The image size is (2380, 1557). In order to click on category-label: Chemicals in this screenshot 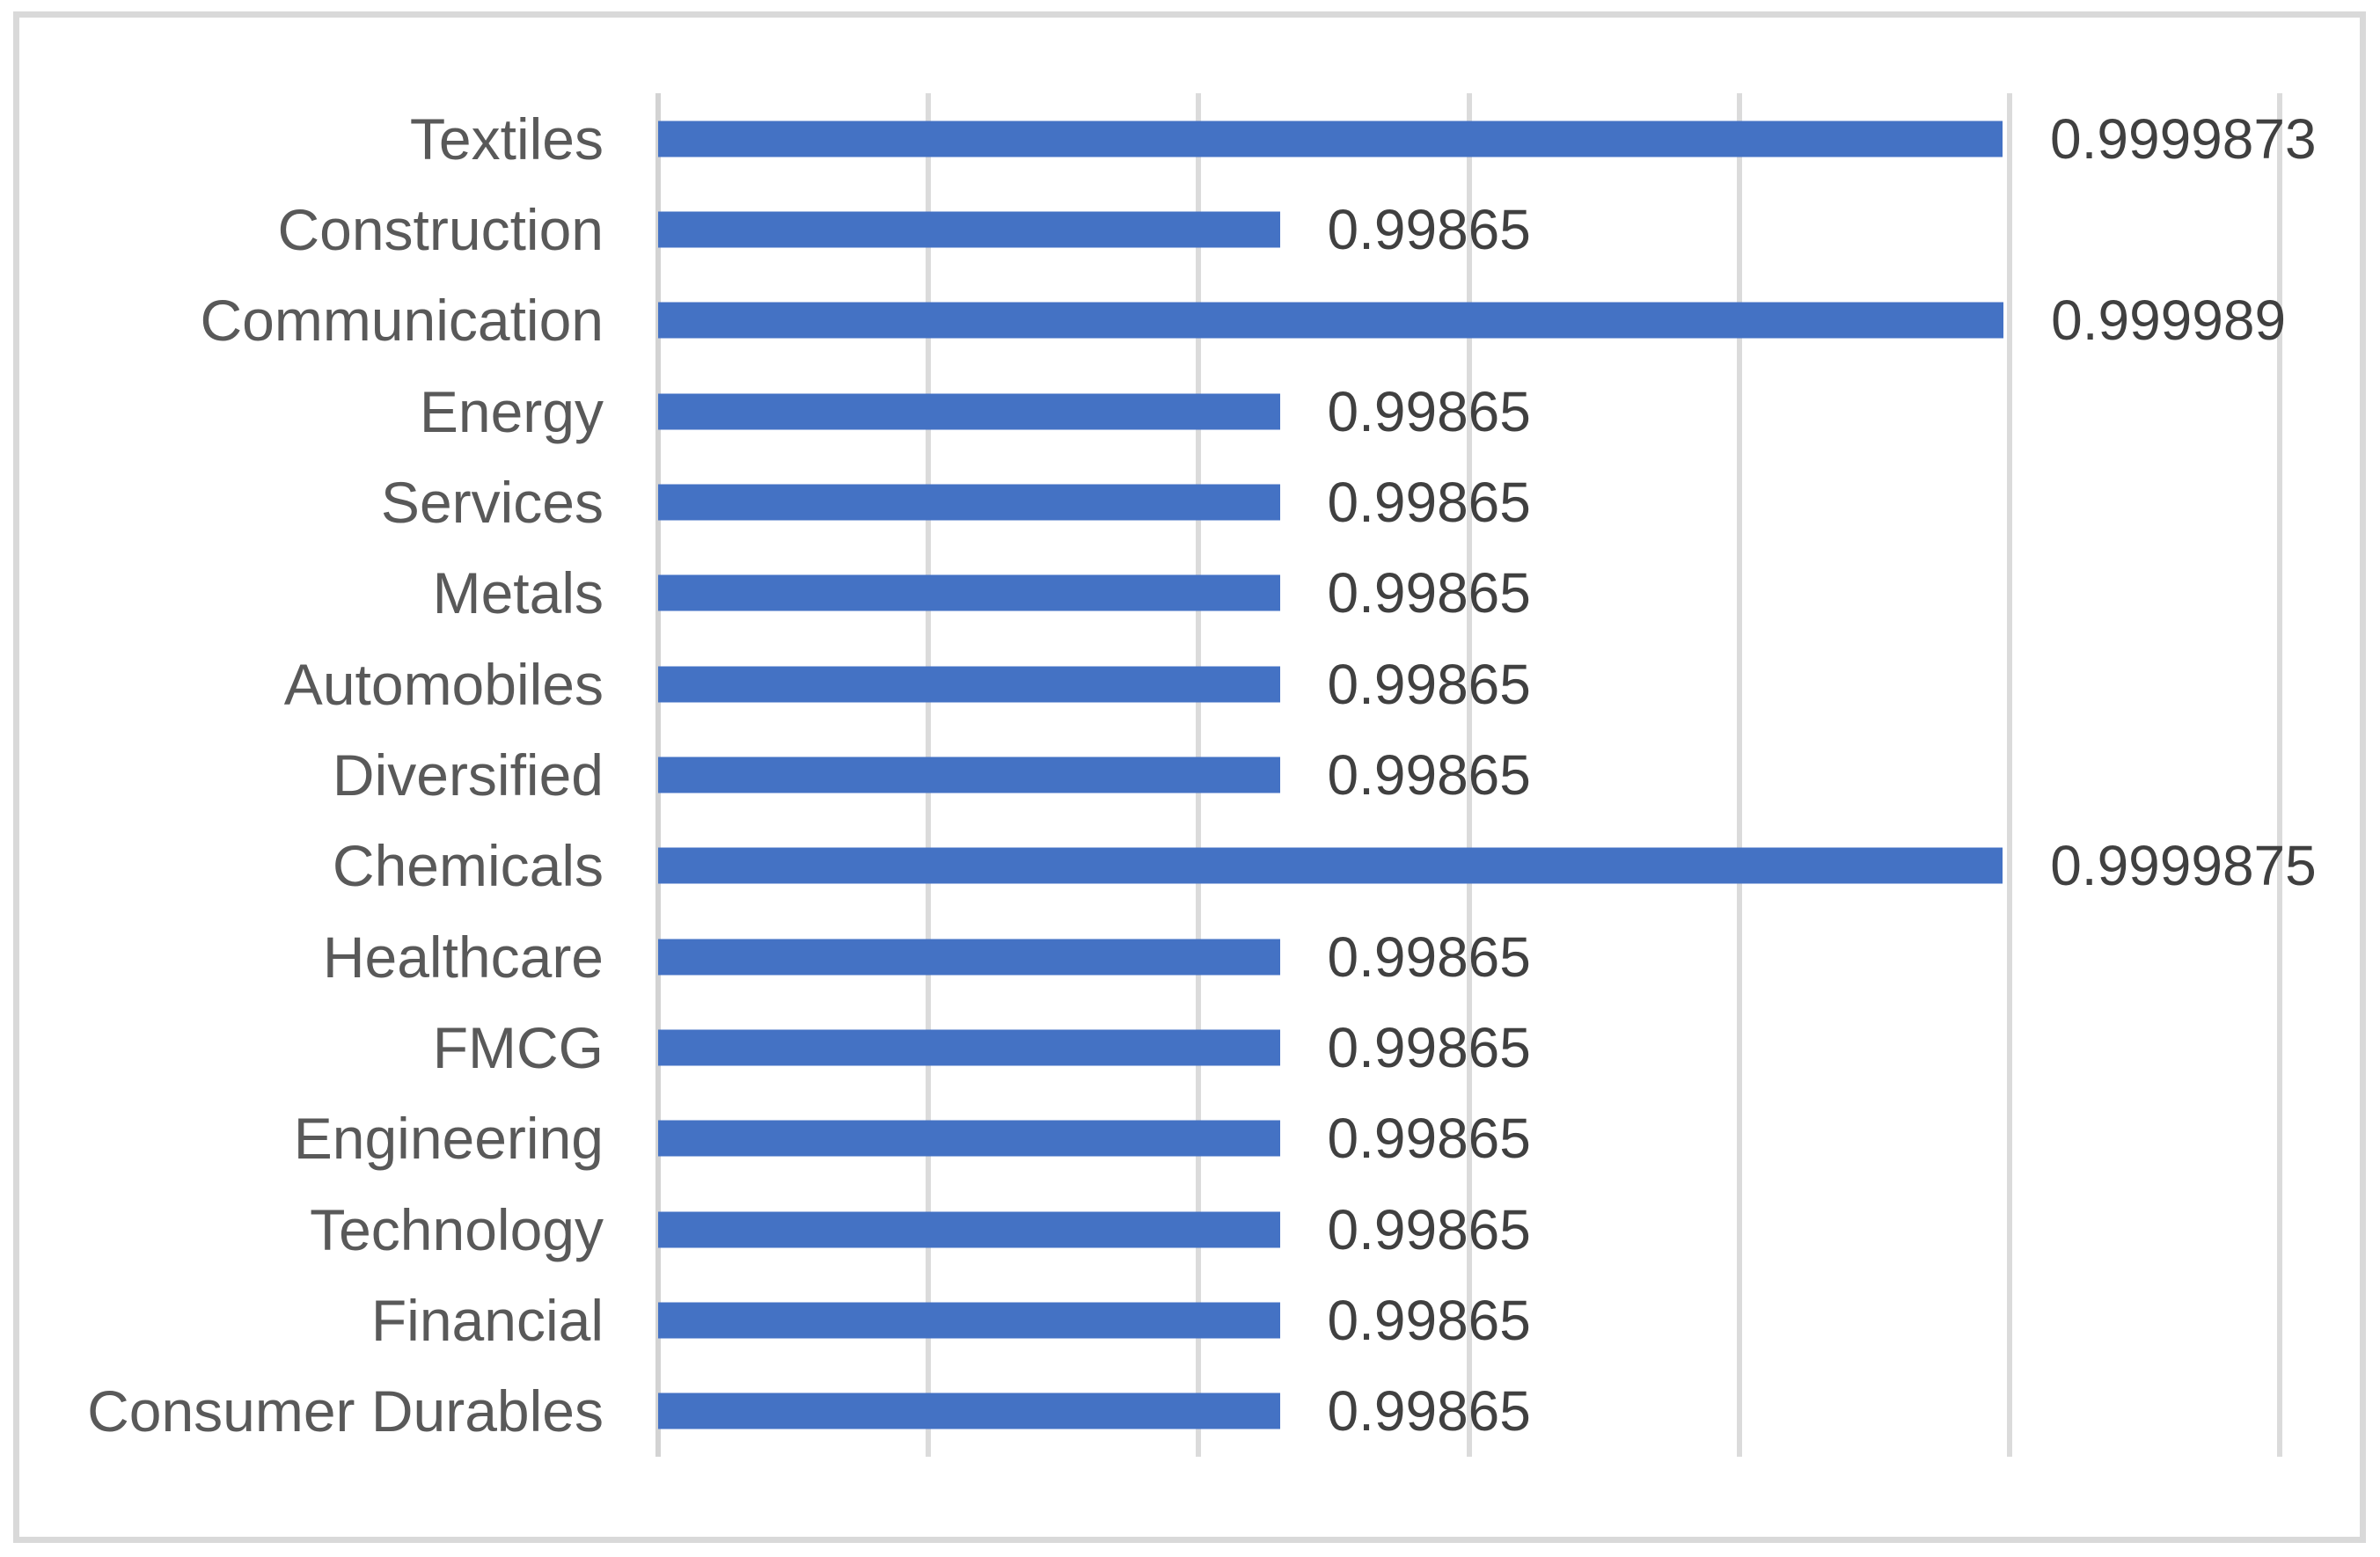, I will do `click(468, 866)`.